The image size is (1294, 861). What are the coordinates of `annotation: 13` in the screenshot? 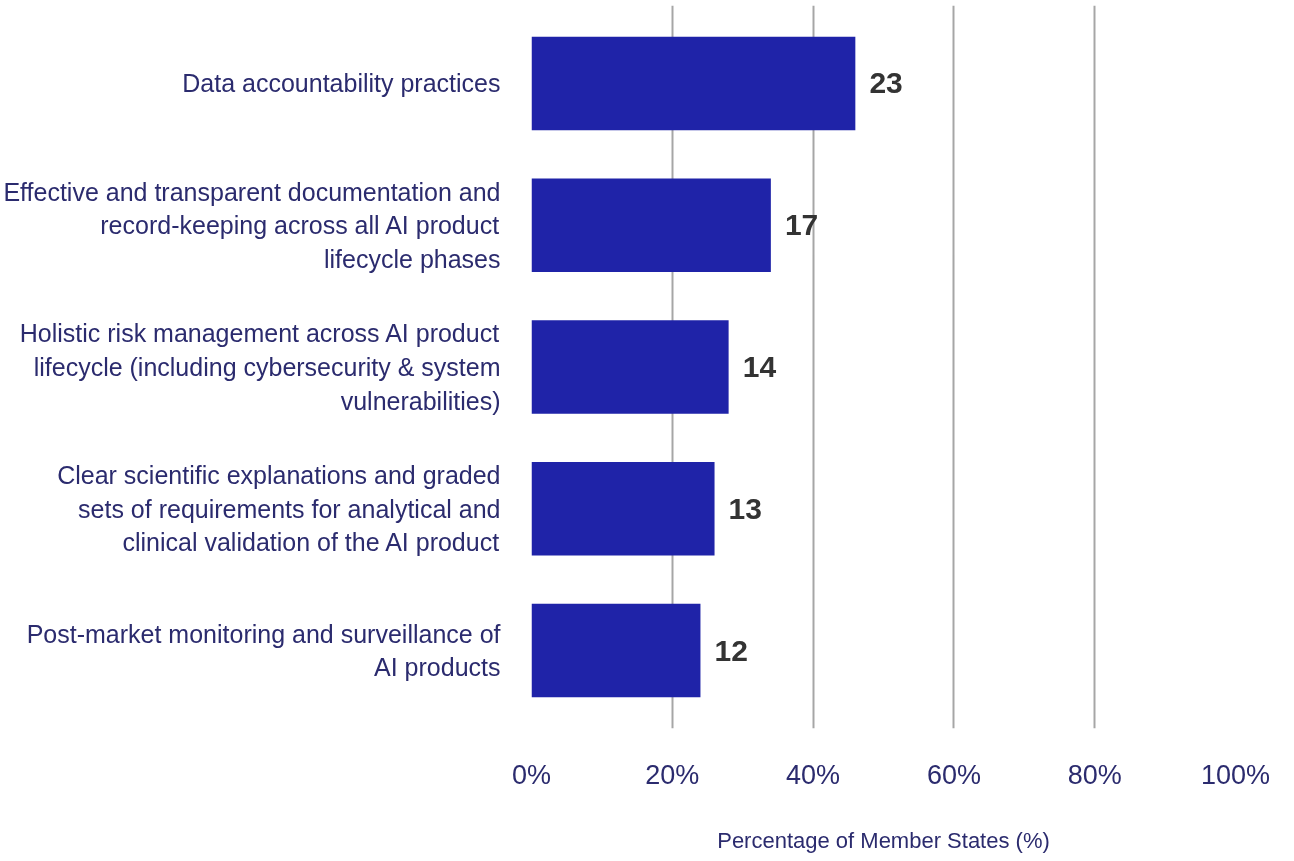 It's located at (745, 508).